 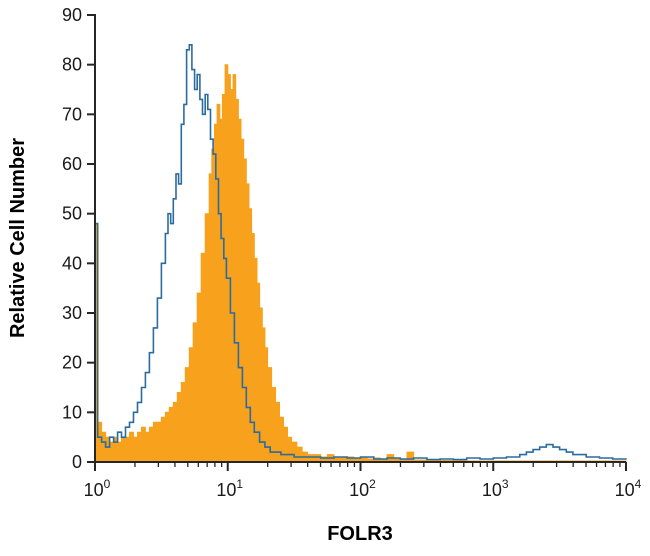 I want to click on y-tick-label: 20, so click(x=72, y=363).